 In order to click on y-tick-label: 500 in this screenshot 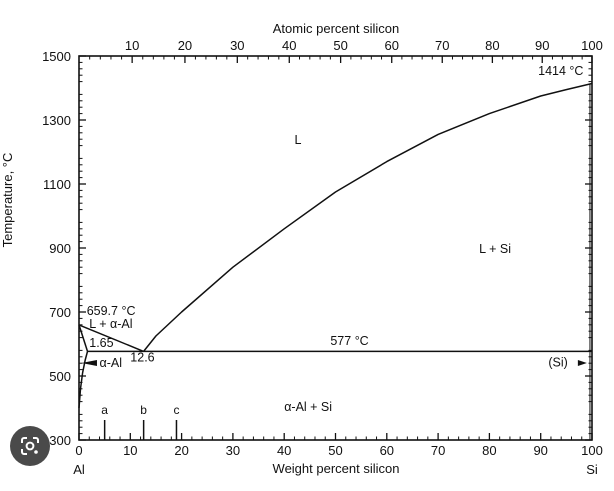, I will do `click(60, 376)`.